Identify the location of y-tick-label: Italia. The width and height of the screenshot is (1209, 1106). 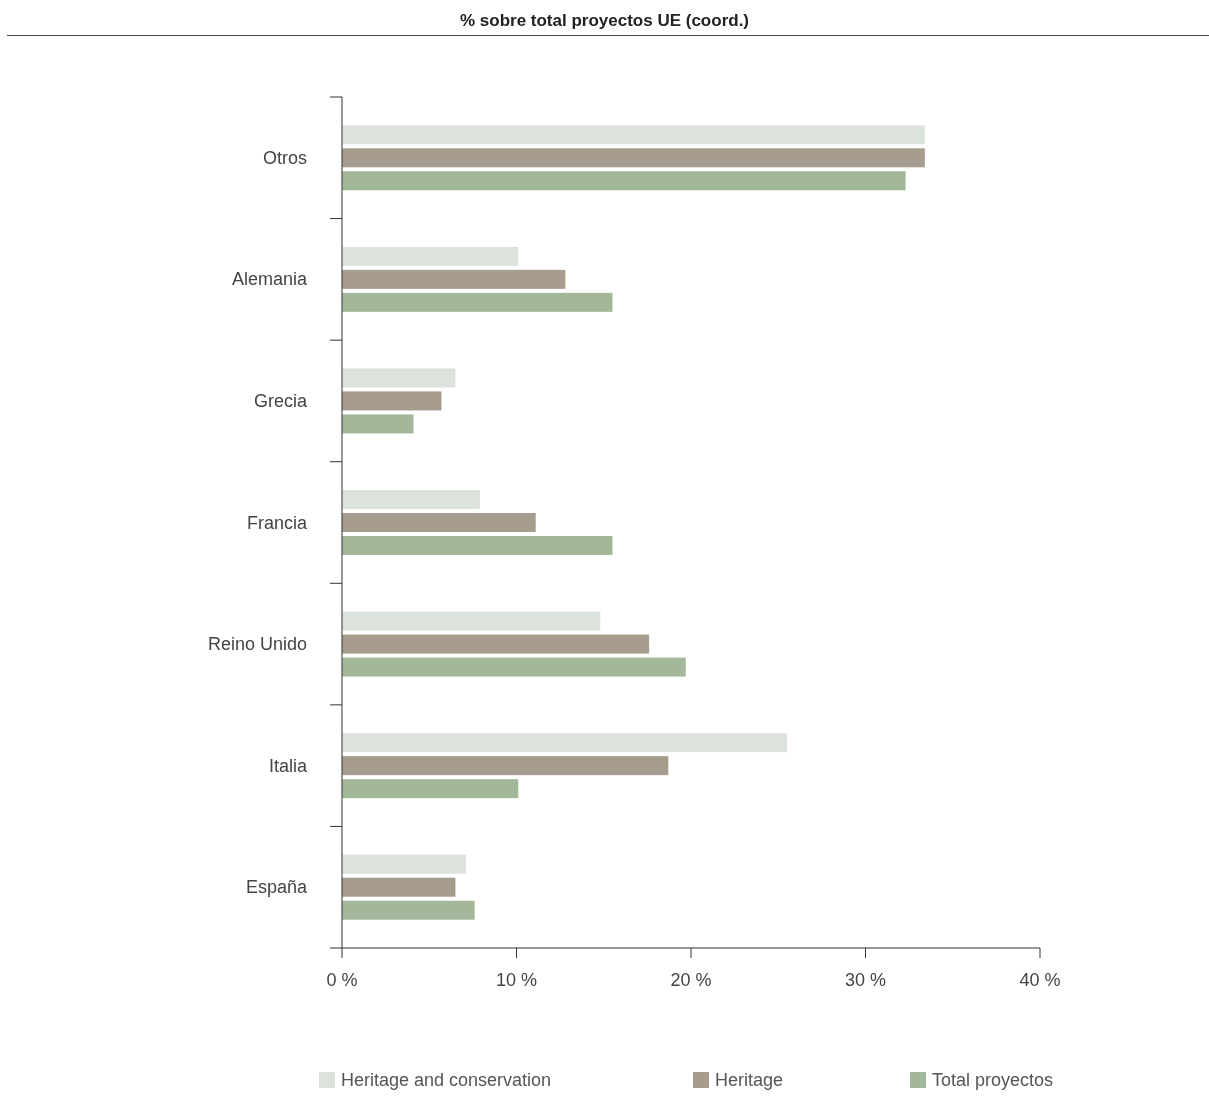
(288, 765).